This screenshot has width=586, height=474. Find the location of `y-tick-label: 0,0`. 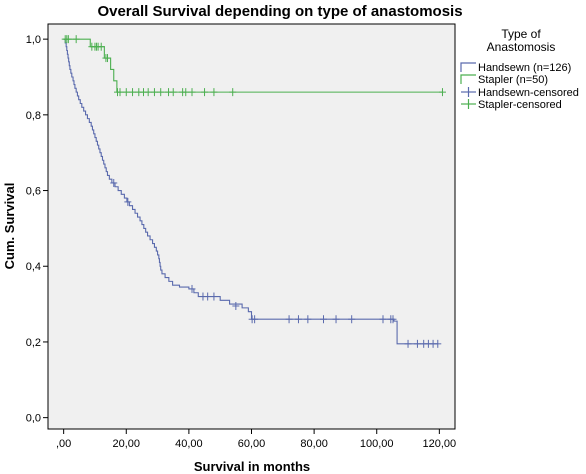

y-tick-label: 0,0 is located at coordinates (33, 419).